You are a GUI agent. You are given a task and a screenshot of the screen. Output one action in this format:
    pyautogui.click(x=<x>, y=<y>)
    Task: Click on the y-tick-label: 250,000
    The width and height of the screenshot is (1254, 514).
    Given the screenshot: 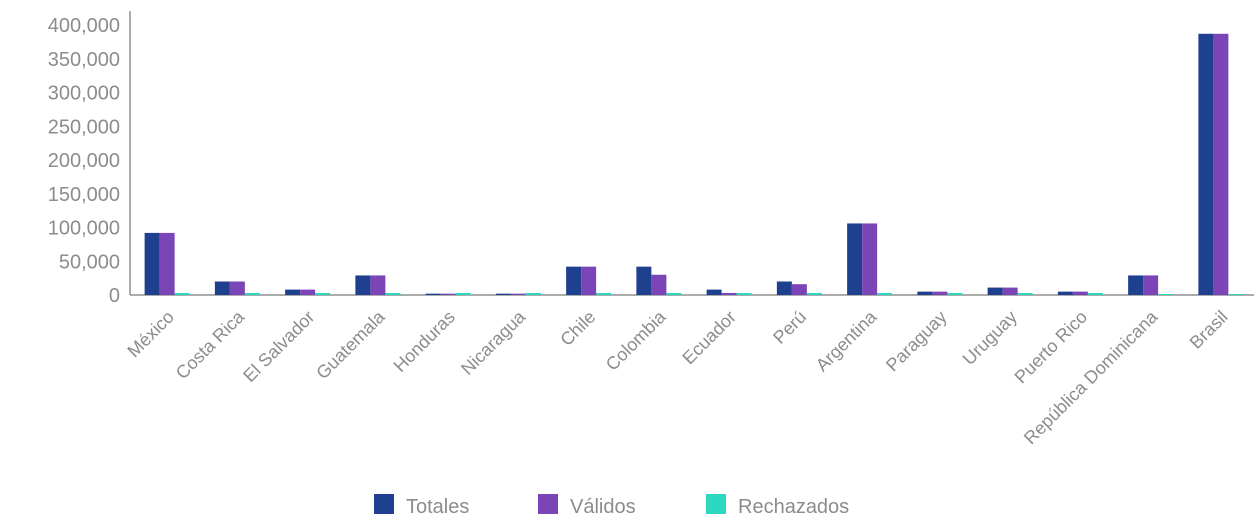 What is the action you would take?
    pyautogui.click(x=84, y=127)
    